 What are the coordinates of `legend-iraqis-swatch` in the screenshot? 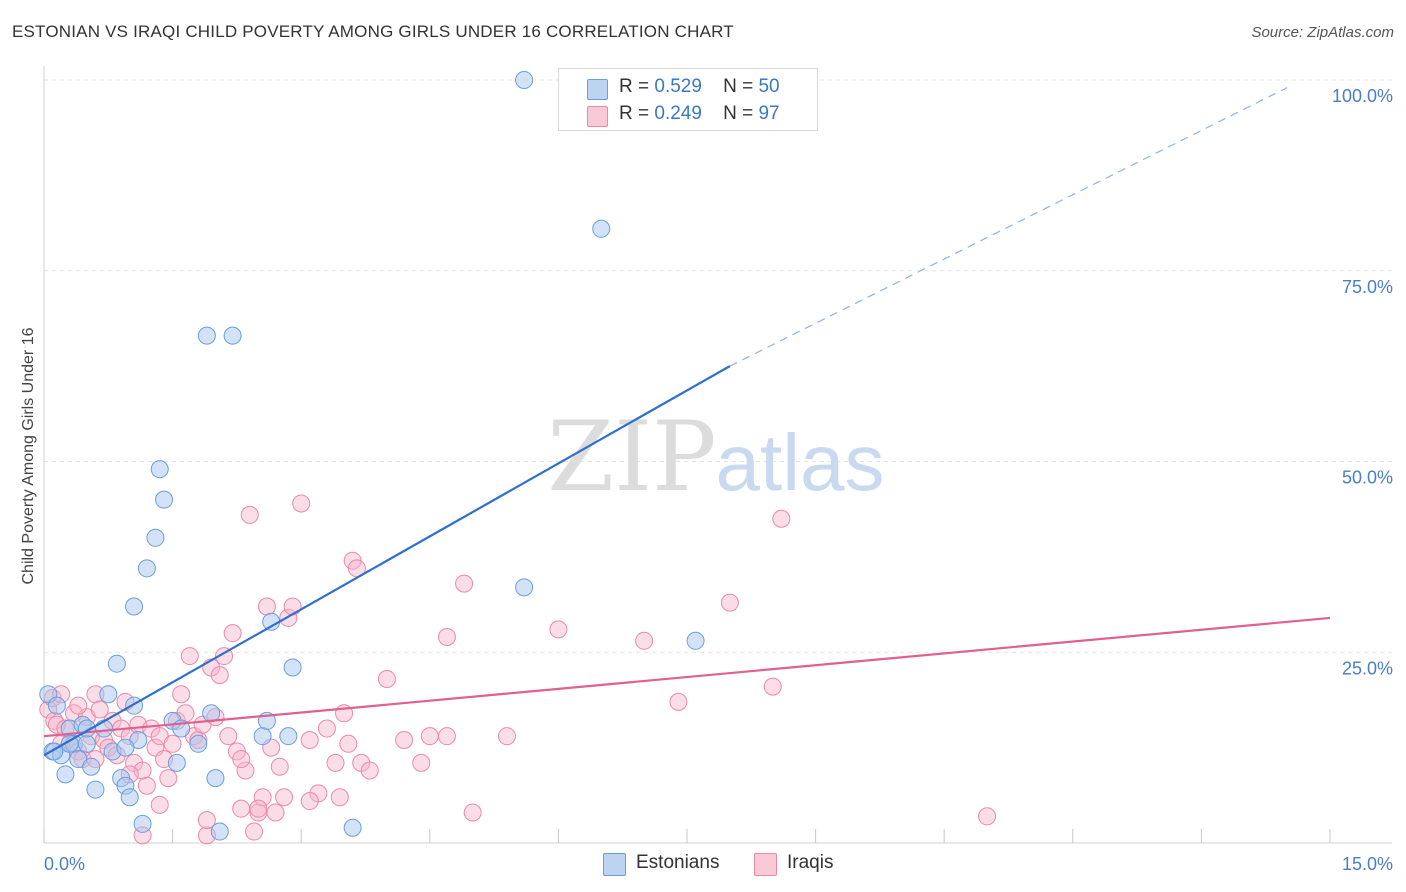 It's located at (765, 864).